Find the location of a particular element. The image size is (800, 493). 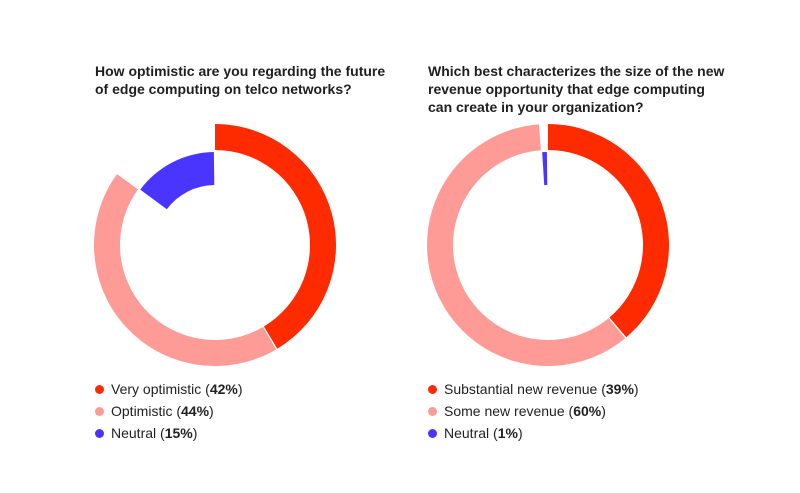

legend-item: Optimistic (44%) is located at coordinates (169, 411).